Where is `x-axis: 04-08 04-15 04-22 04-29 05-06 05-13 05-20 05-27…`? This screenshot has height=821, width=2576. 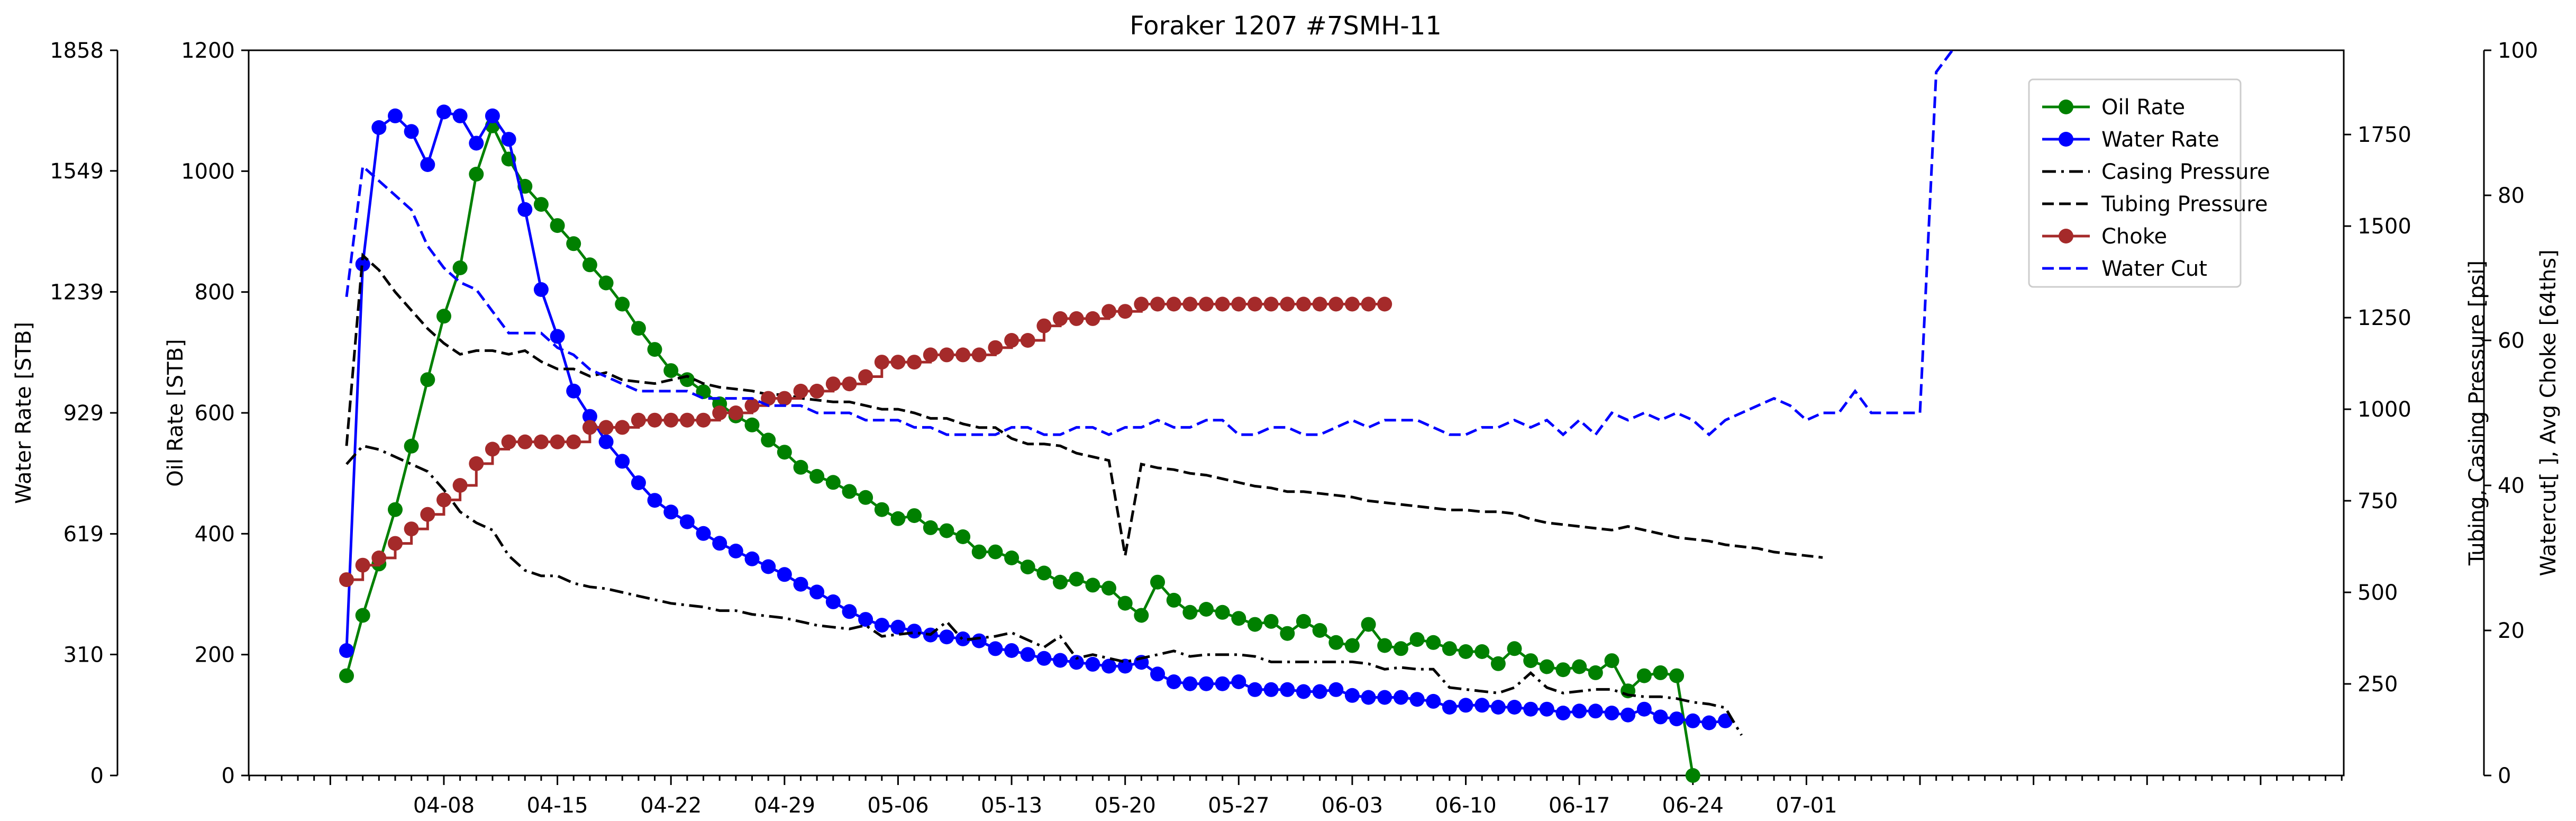
x-axis: 04-08 04-15 04-22 04-29 05-06 05-13 05-20 05-27… is located at coordinates (1295, 796).